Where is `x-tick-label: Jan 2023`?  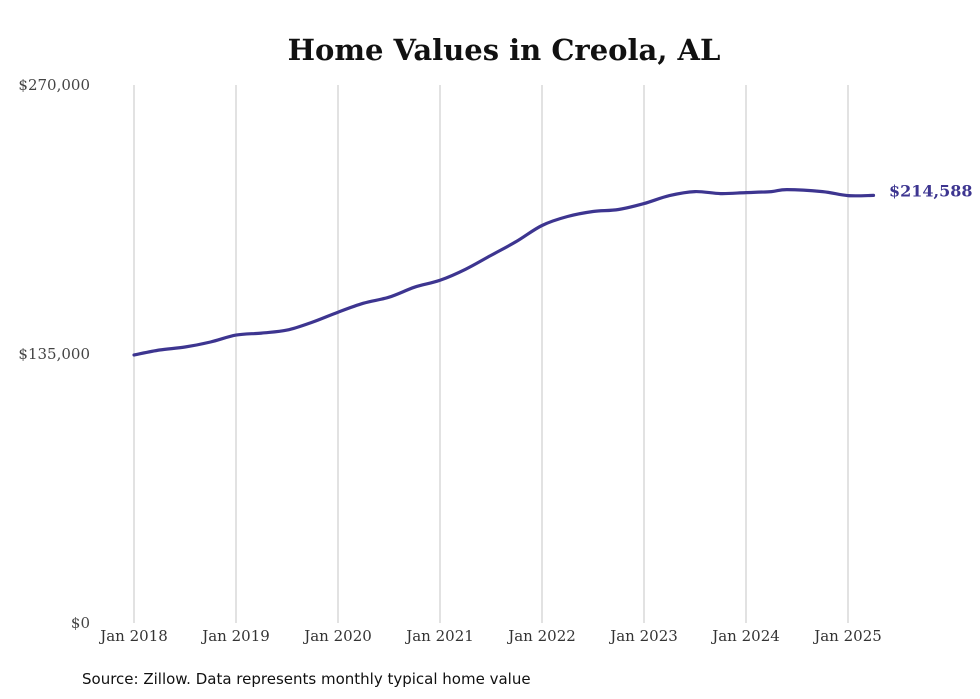
x-tick-label: Jan 2023 is located at coordinates (643, 636).